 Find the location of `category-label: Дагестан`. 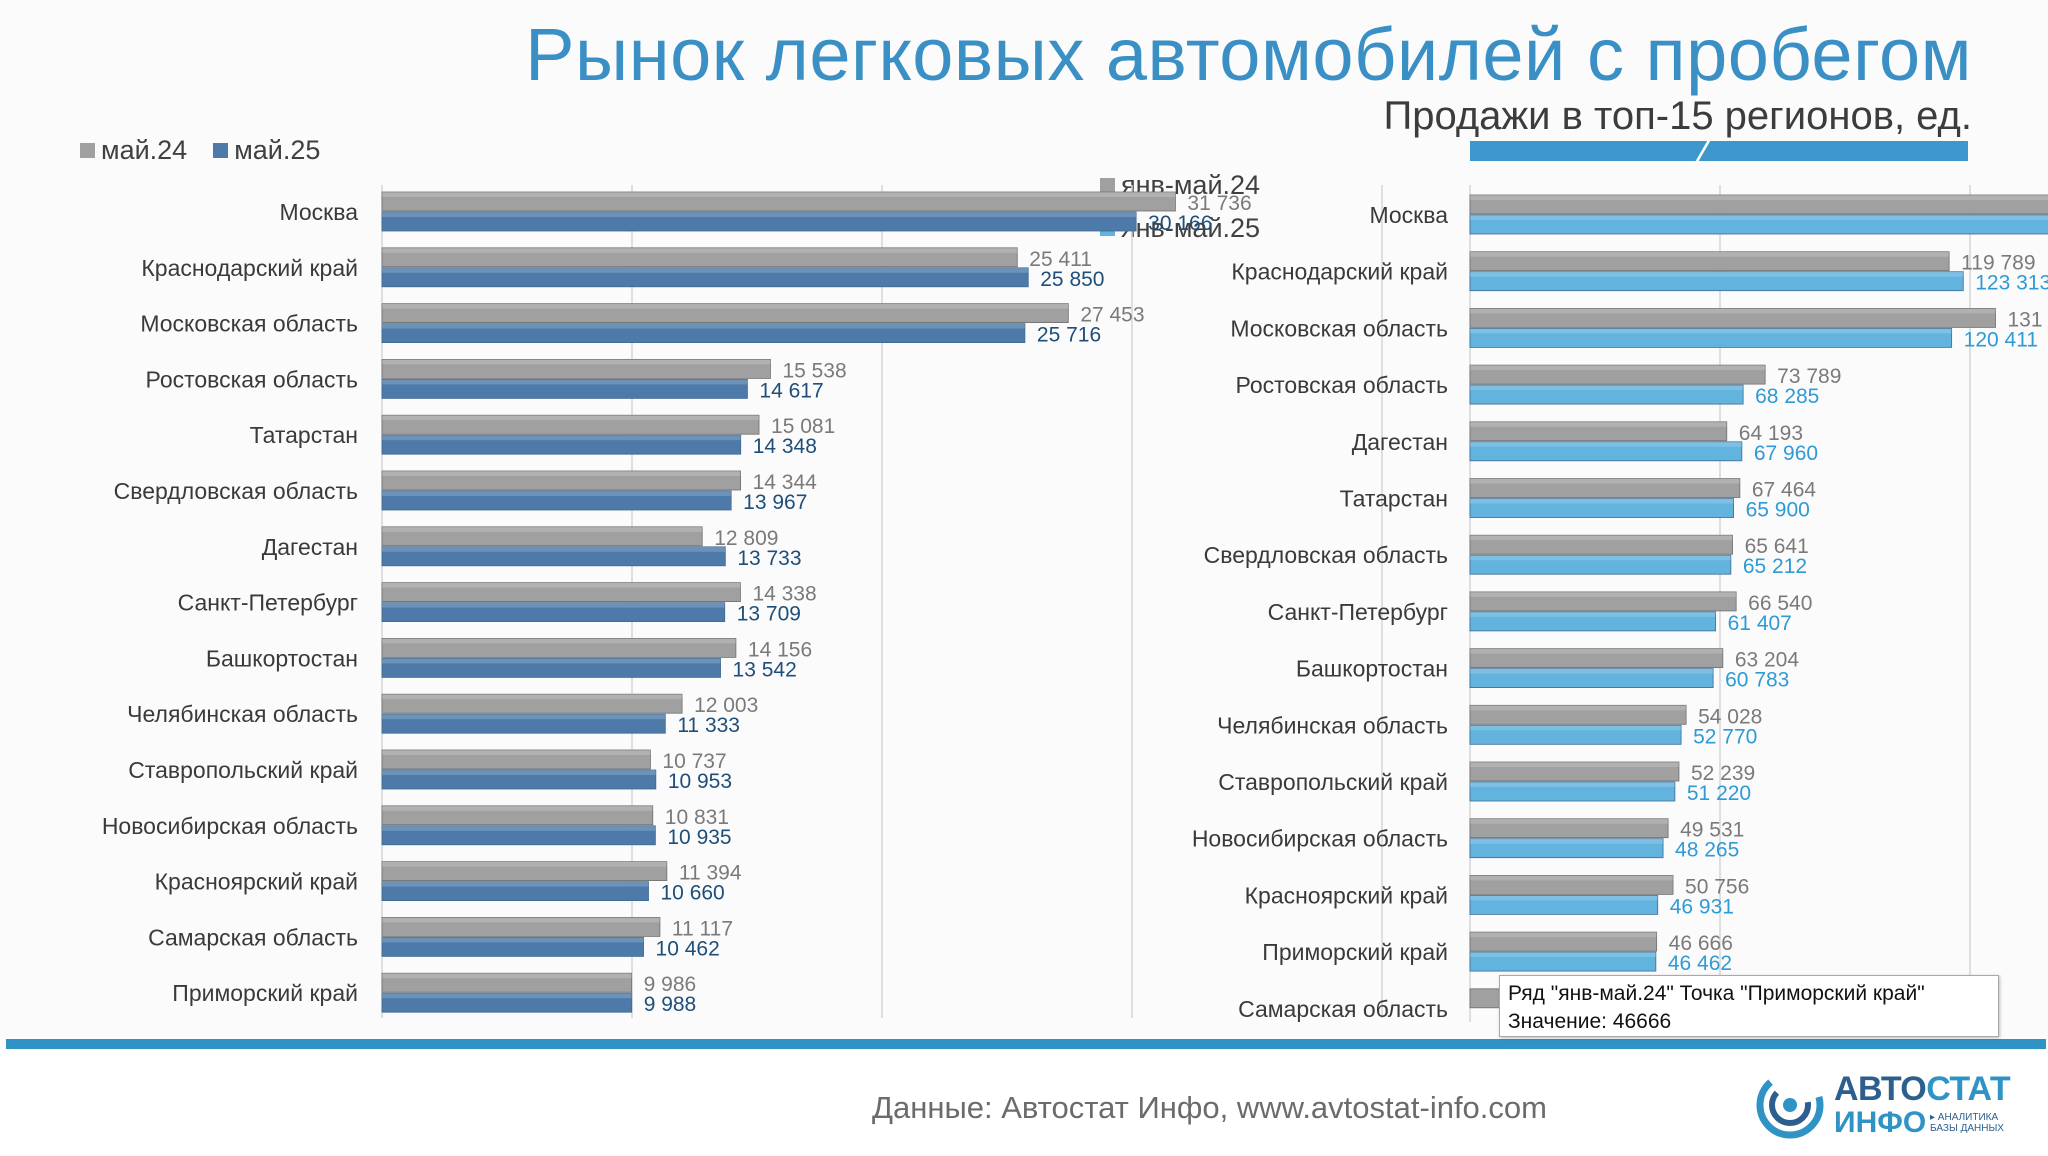

category-label: Дагестан is located at coordinates (310, 547).